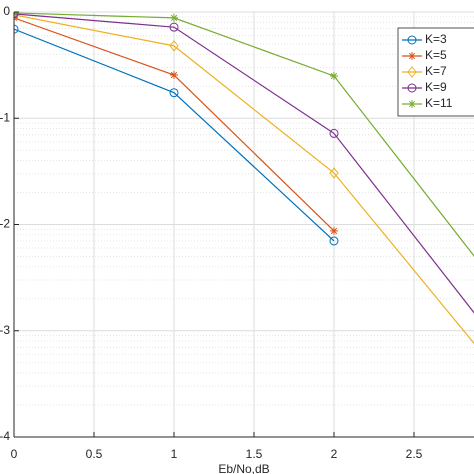  I want to click on x-tick-label: 0.5, so click(94, 454).